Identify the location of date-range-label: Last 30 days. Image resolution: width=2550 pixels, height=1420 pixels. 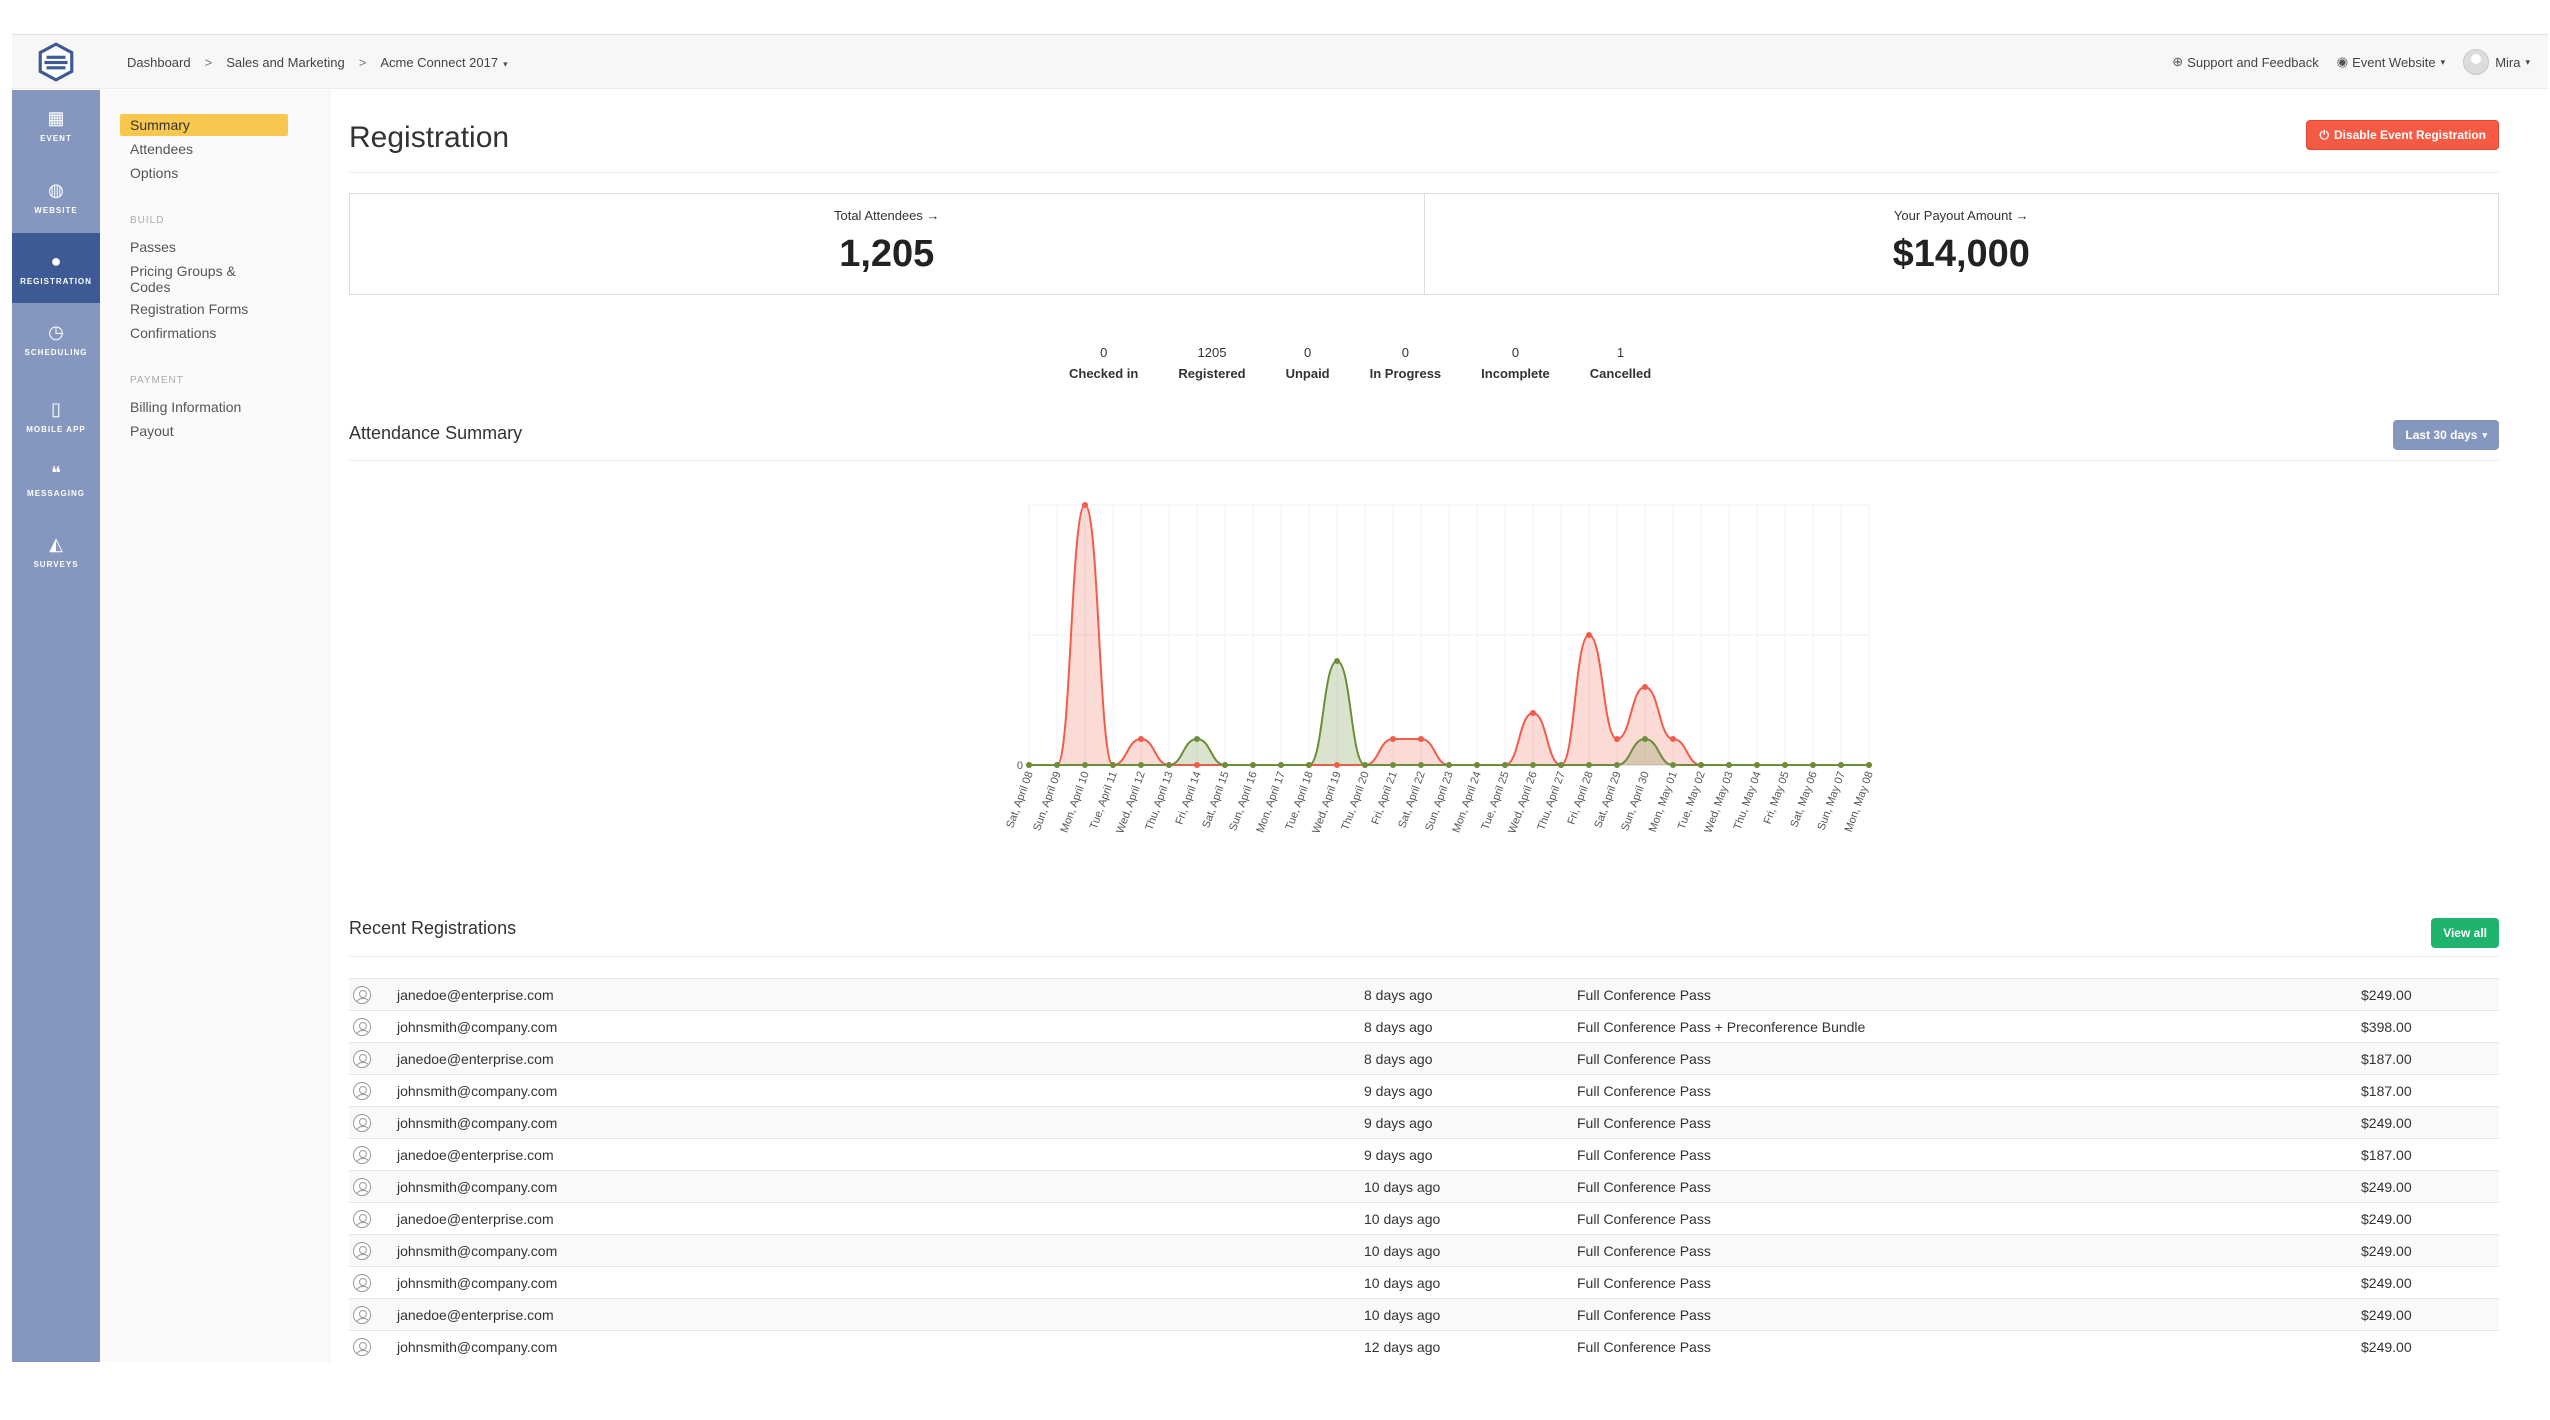
(2441, 435).